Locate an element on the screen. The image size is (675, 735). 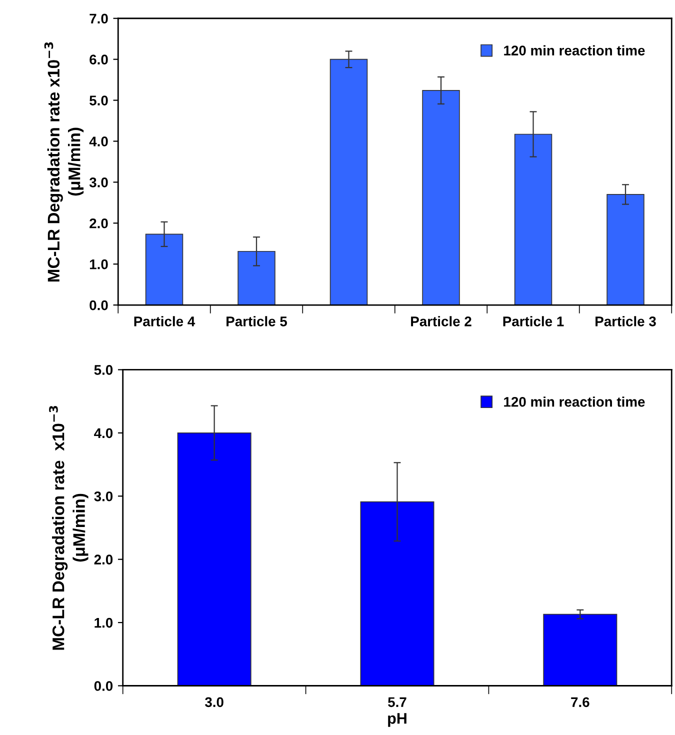
y-tick-label: 7.0 is located at coordinates (99, 19).